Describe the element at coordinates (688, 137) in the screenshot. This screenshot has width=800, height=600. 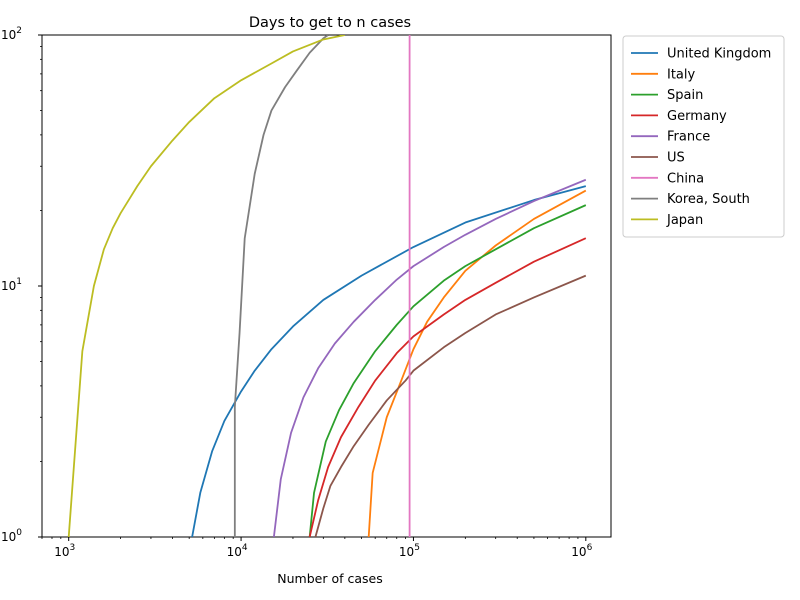
I see `legend-label: France` at that location.